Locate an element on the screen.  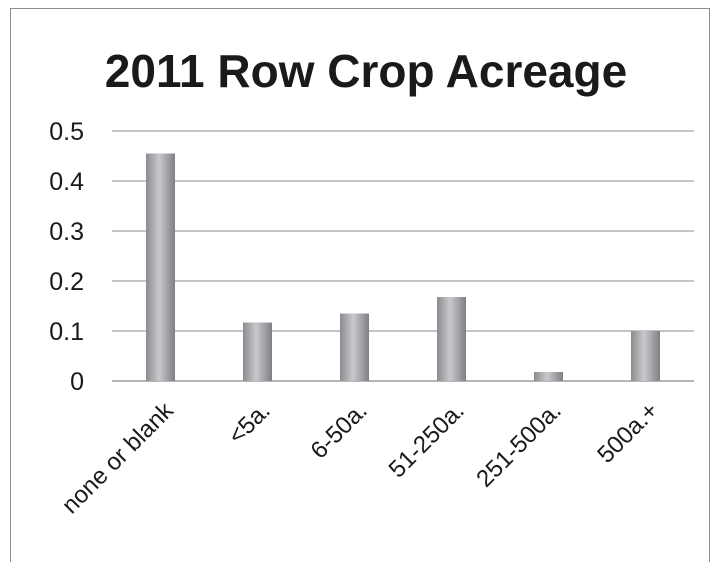
y-tick-label: 0.4 is located at coordinates (66, 182).